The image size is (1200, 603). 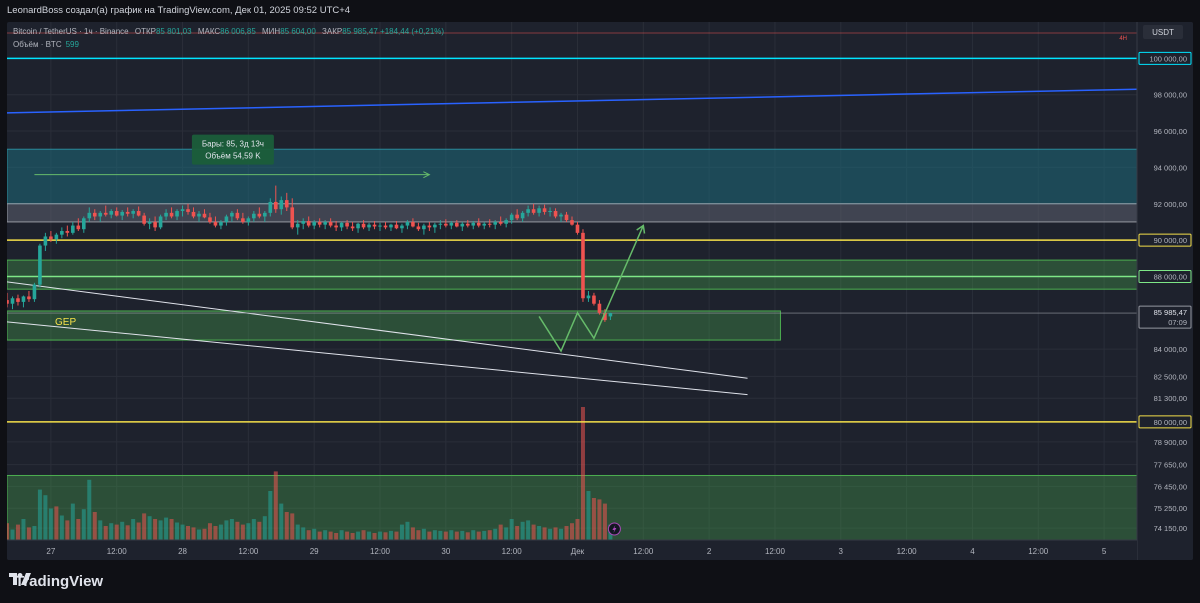 What do you see at coordinates (71, 31) in the screenshot?
I see `symbol-name: Bitcoin / TetherUS · 1ч · Binance` at bounding box center [71, 31].